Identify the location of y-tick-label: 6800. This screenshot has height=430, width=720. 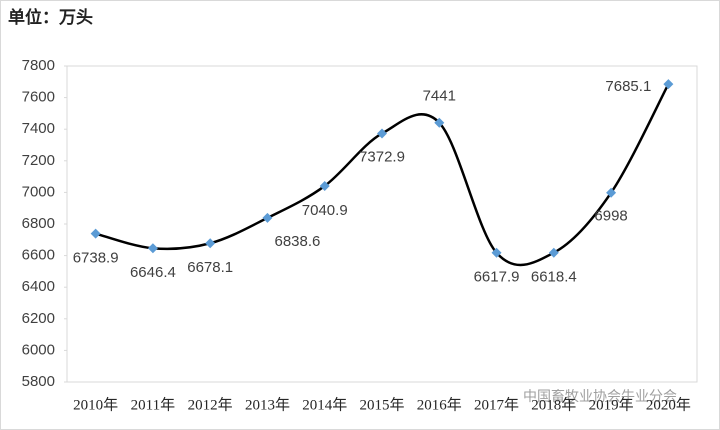
(38, 223).